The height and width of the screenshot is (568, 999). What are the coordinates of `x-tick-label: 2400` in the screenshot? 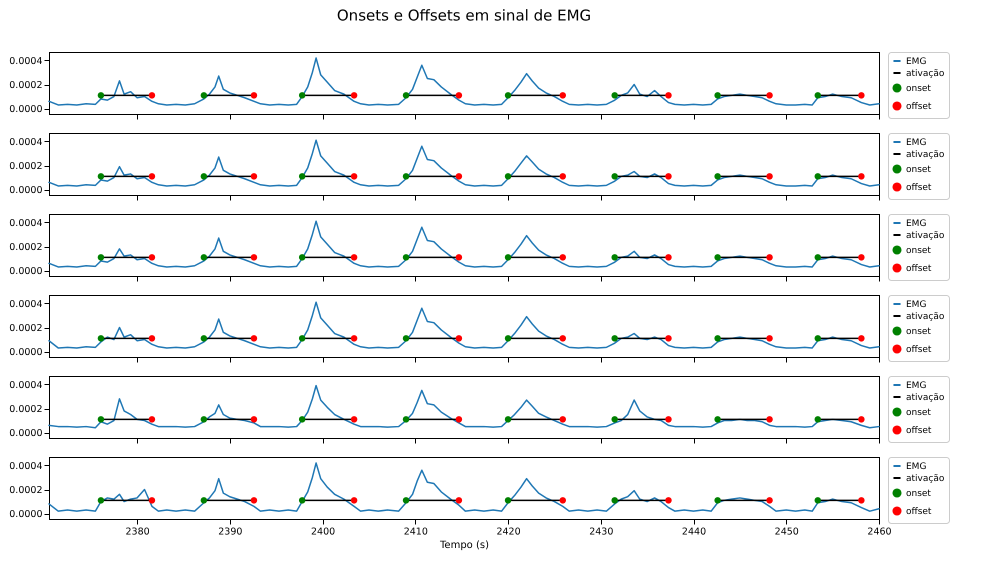 It's located at (323, 532).